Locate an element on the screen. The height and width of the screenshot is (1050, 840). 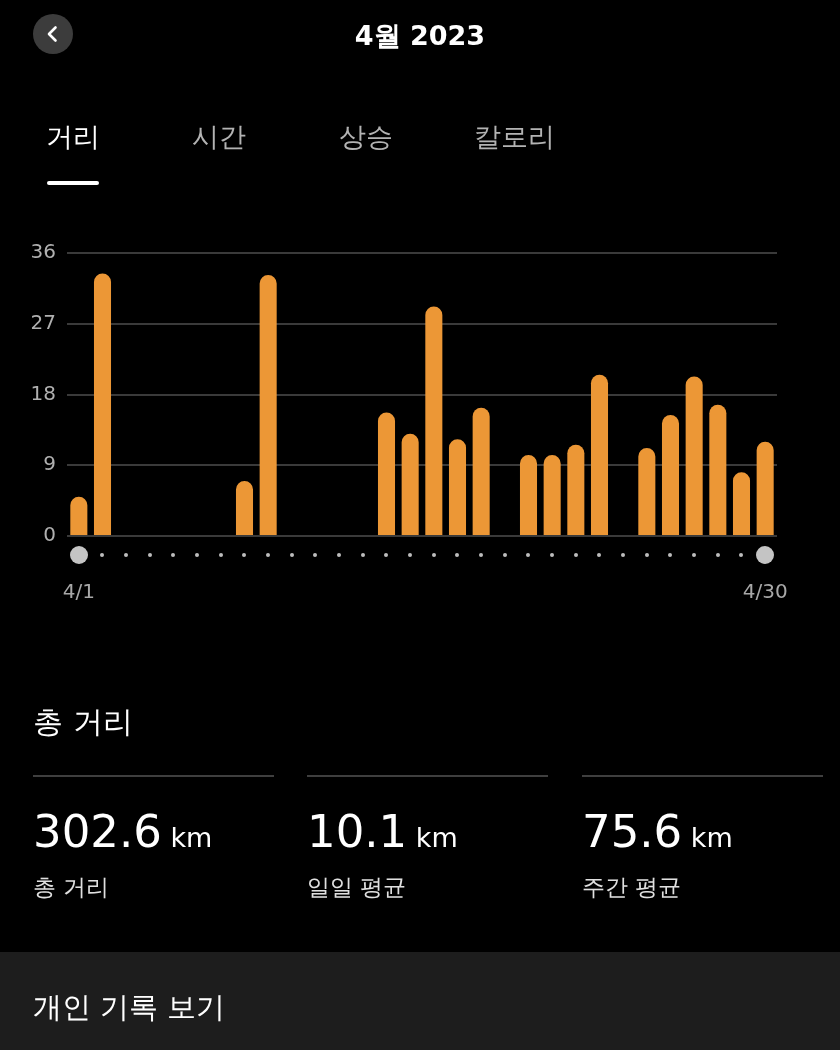
chart-title: 4월 2023 is located at coordinates (420, 36).